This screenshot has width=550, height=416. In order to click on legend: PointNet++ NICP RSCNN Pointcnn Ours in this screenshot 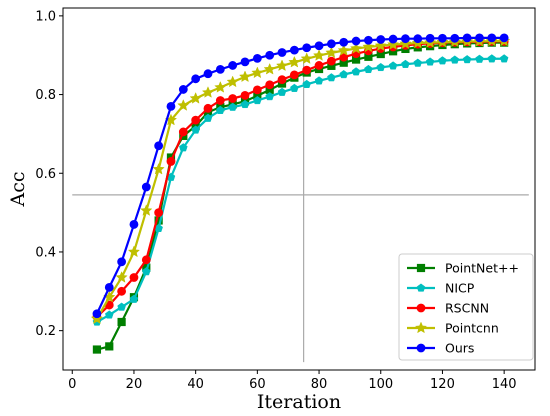, I will do `click(466, 307)`.